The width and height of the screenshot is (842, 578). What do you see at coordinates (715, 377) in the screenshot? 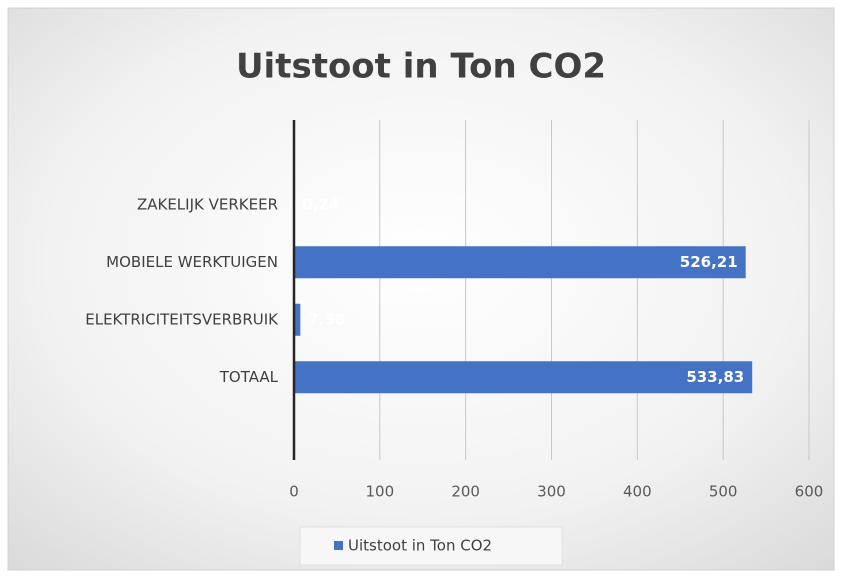
I see `data-label: 533,83` at bounding box center [715, 377].